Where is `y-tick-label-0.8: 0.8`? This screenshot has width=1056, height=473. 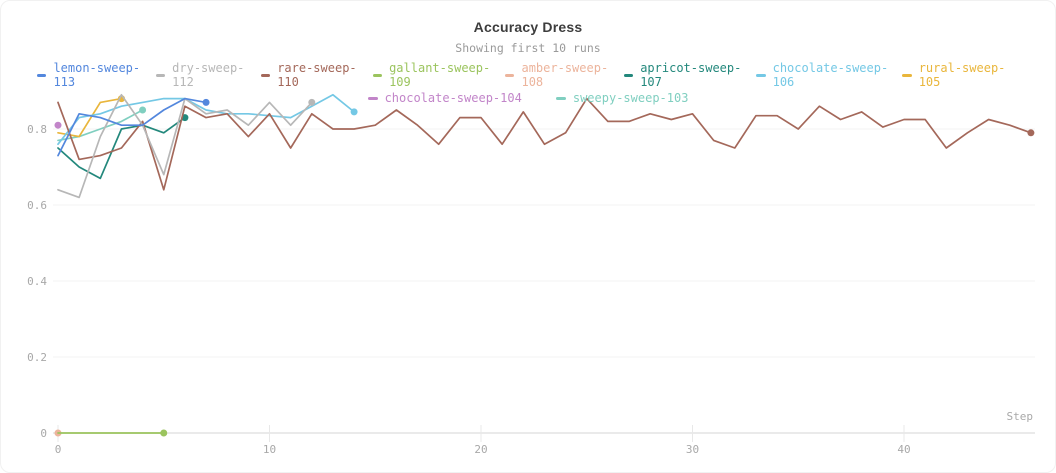 y-tick-label-0.8: 0.8 is located at coordinates (37, 129).